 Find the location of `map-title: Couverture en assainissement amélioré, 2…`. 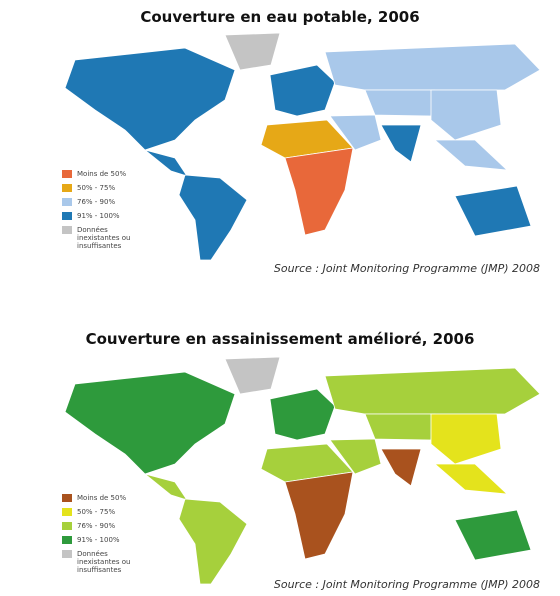

map-title: Couverture en assainissement amélioré, 2… is located at coordinates (280, 339).